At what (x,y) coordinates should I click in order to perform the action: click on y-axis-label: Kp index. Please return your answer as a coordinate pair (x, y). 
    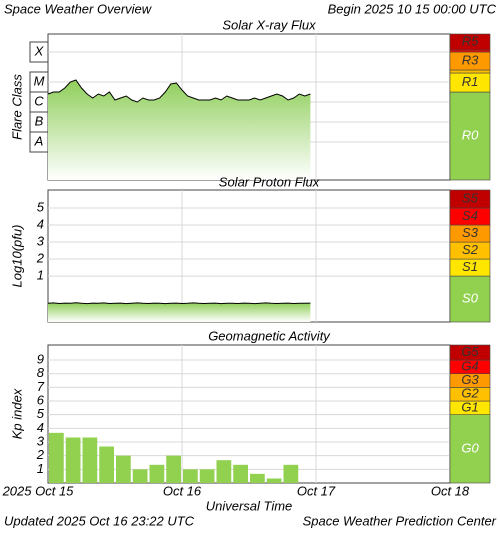
    Looking at the image, I should click on (16, 413).